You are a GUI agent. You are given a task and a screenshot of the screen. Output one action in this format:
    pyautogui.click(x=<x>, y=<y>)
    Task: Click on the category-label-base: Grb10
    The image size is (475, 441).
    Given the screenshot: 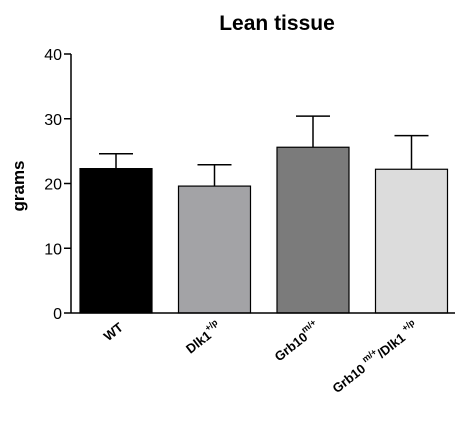 What is the action you would take?
    pyautogui.click(x=350, y=377)
    